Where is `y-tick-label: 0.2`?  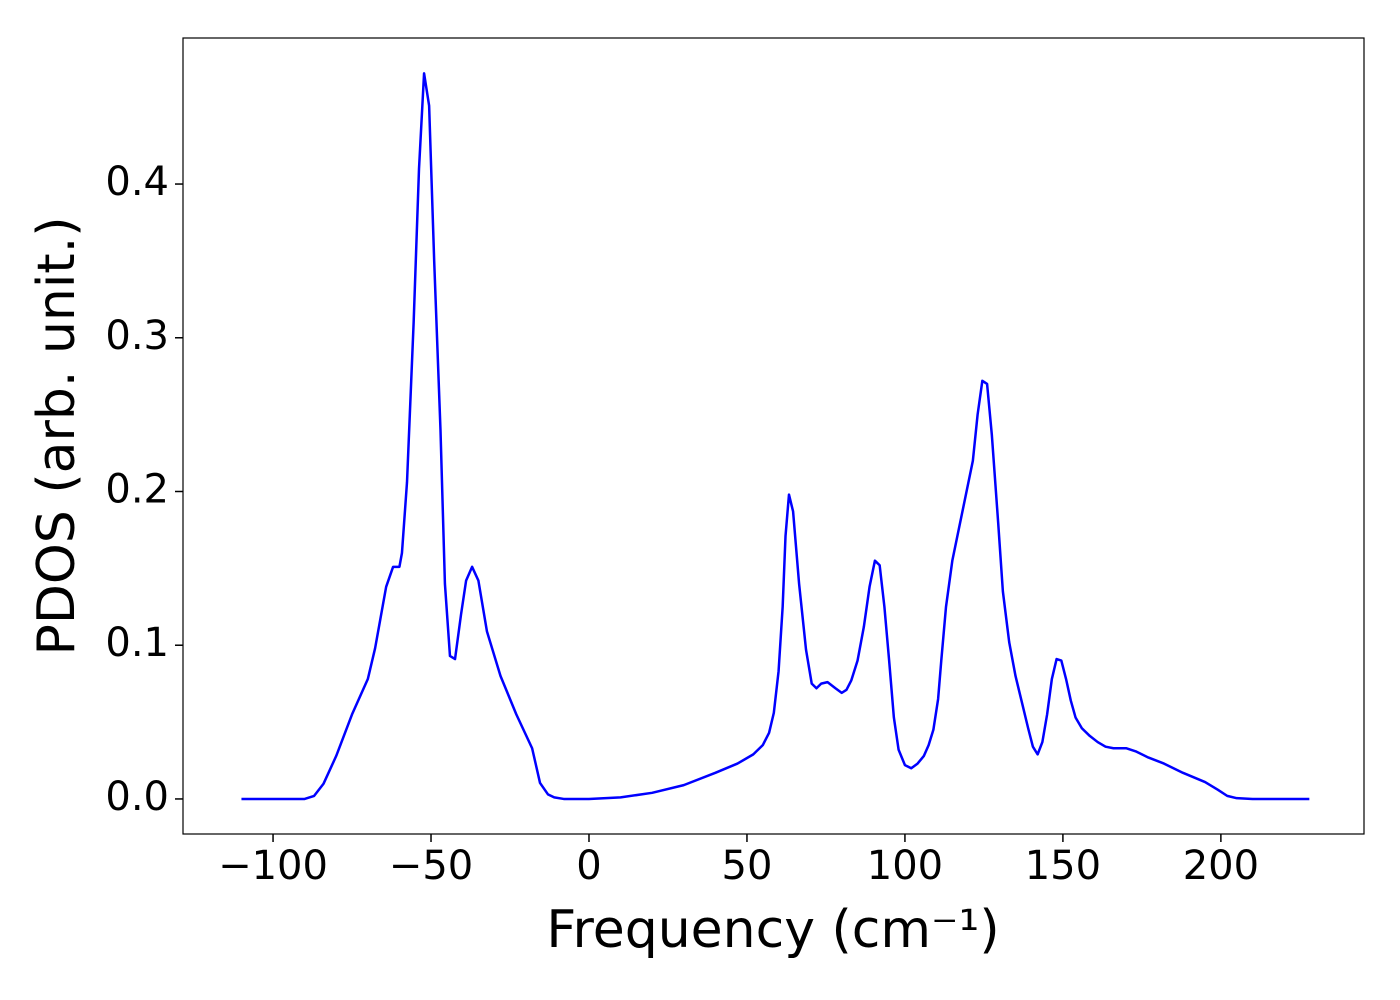
y-tick-label: 0.2 is located at coordinates (137, 489).